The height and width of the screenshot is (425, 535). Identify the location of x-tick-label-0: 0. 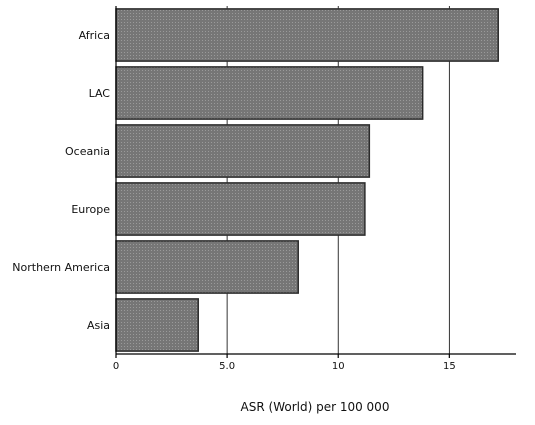
(116, 366).